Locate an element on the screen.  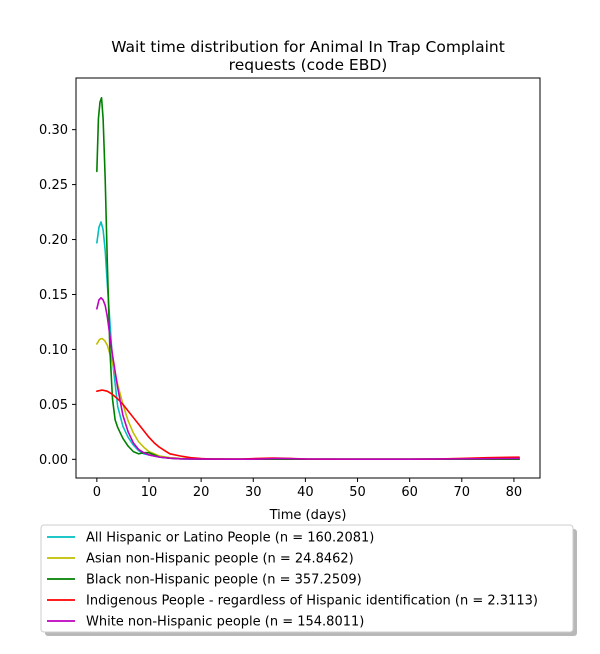
legend-box is located at coordinates (307, 578).